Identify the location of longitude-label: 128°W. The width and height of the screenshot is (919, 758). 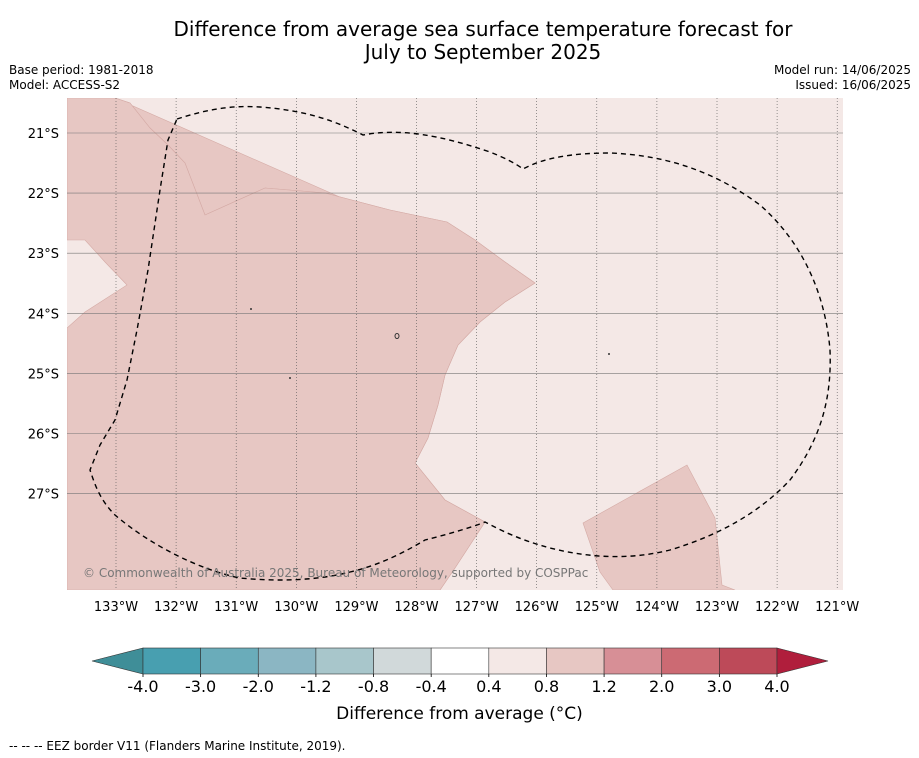
(416, 607).